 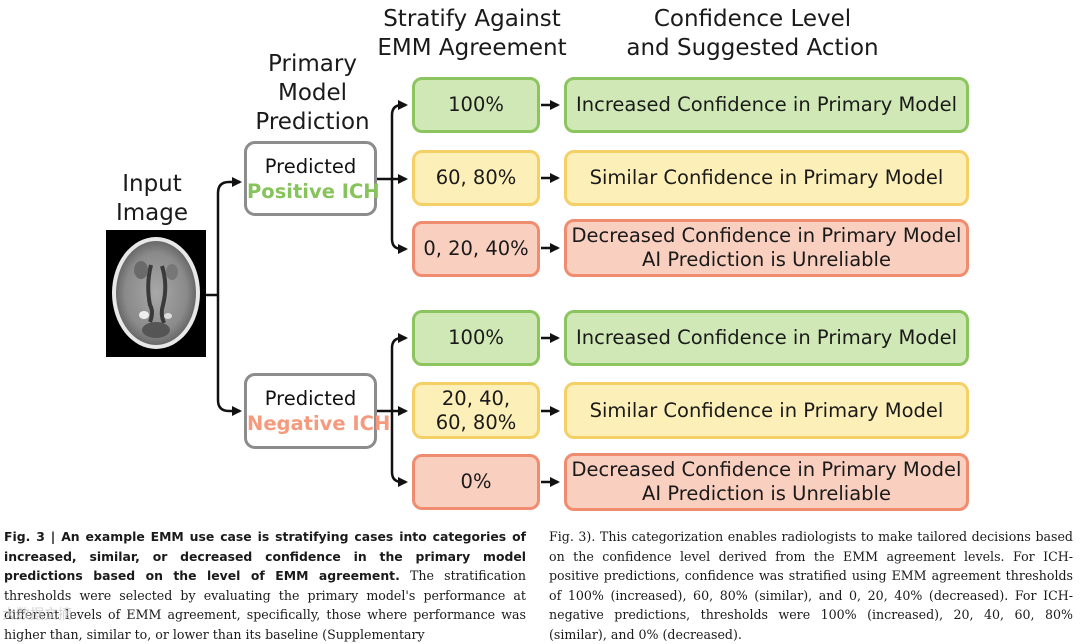 I want to click on pos-threshold-mid: 60, 80%, so click(x=476, y=178).